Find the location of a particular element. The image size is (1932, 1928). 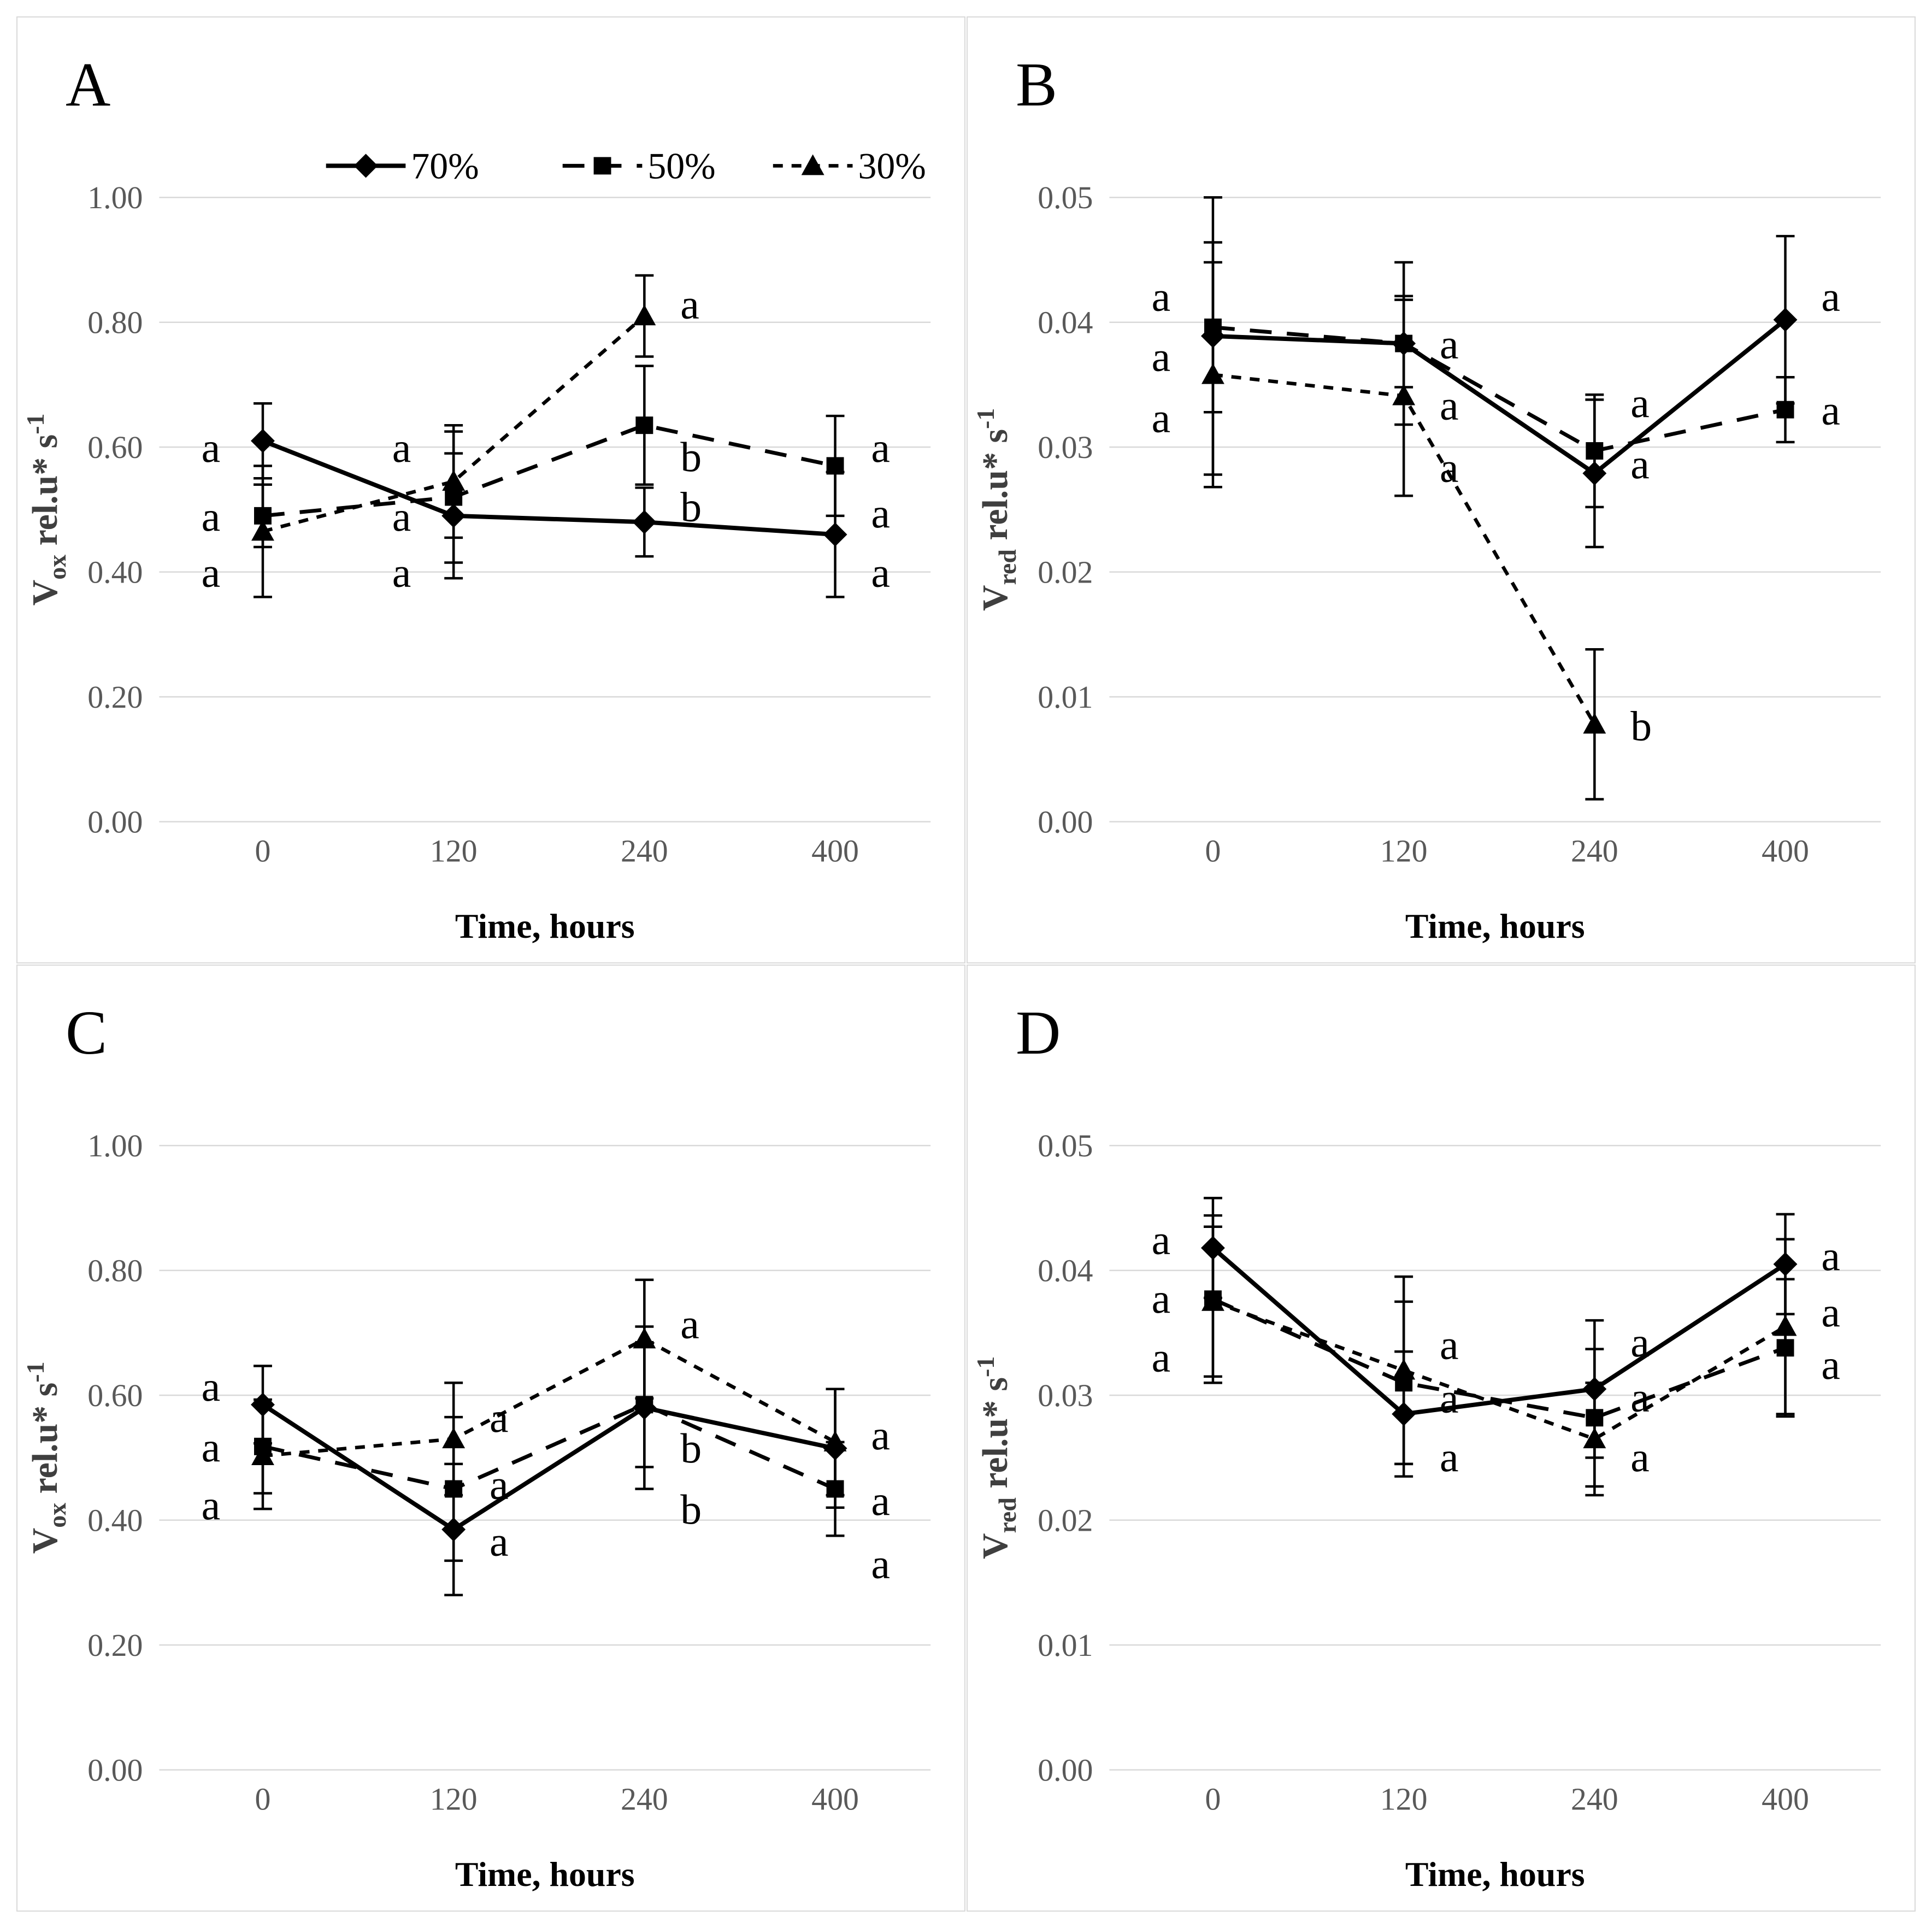

svg-text: 70% is located at coordinates (445, 165).